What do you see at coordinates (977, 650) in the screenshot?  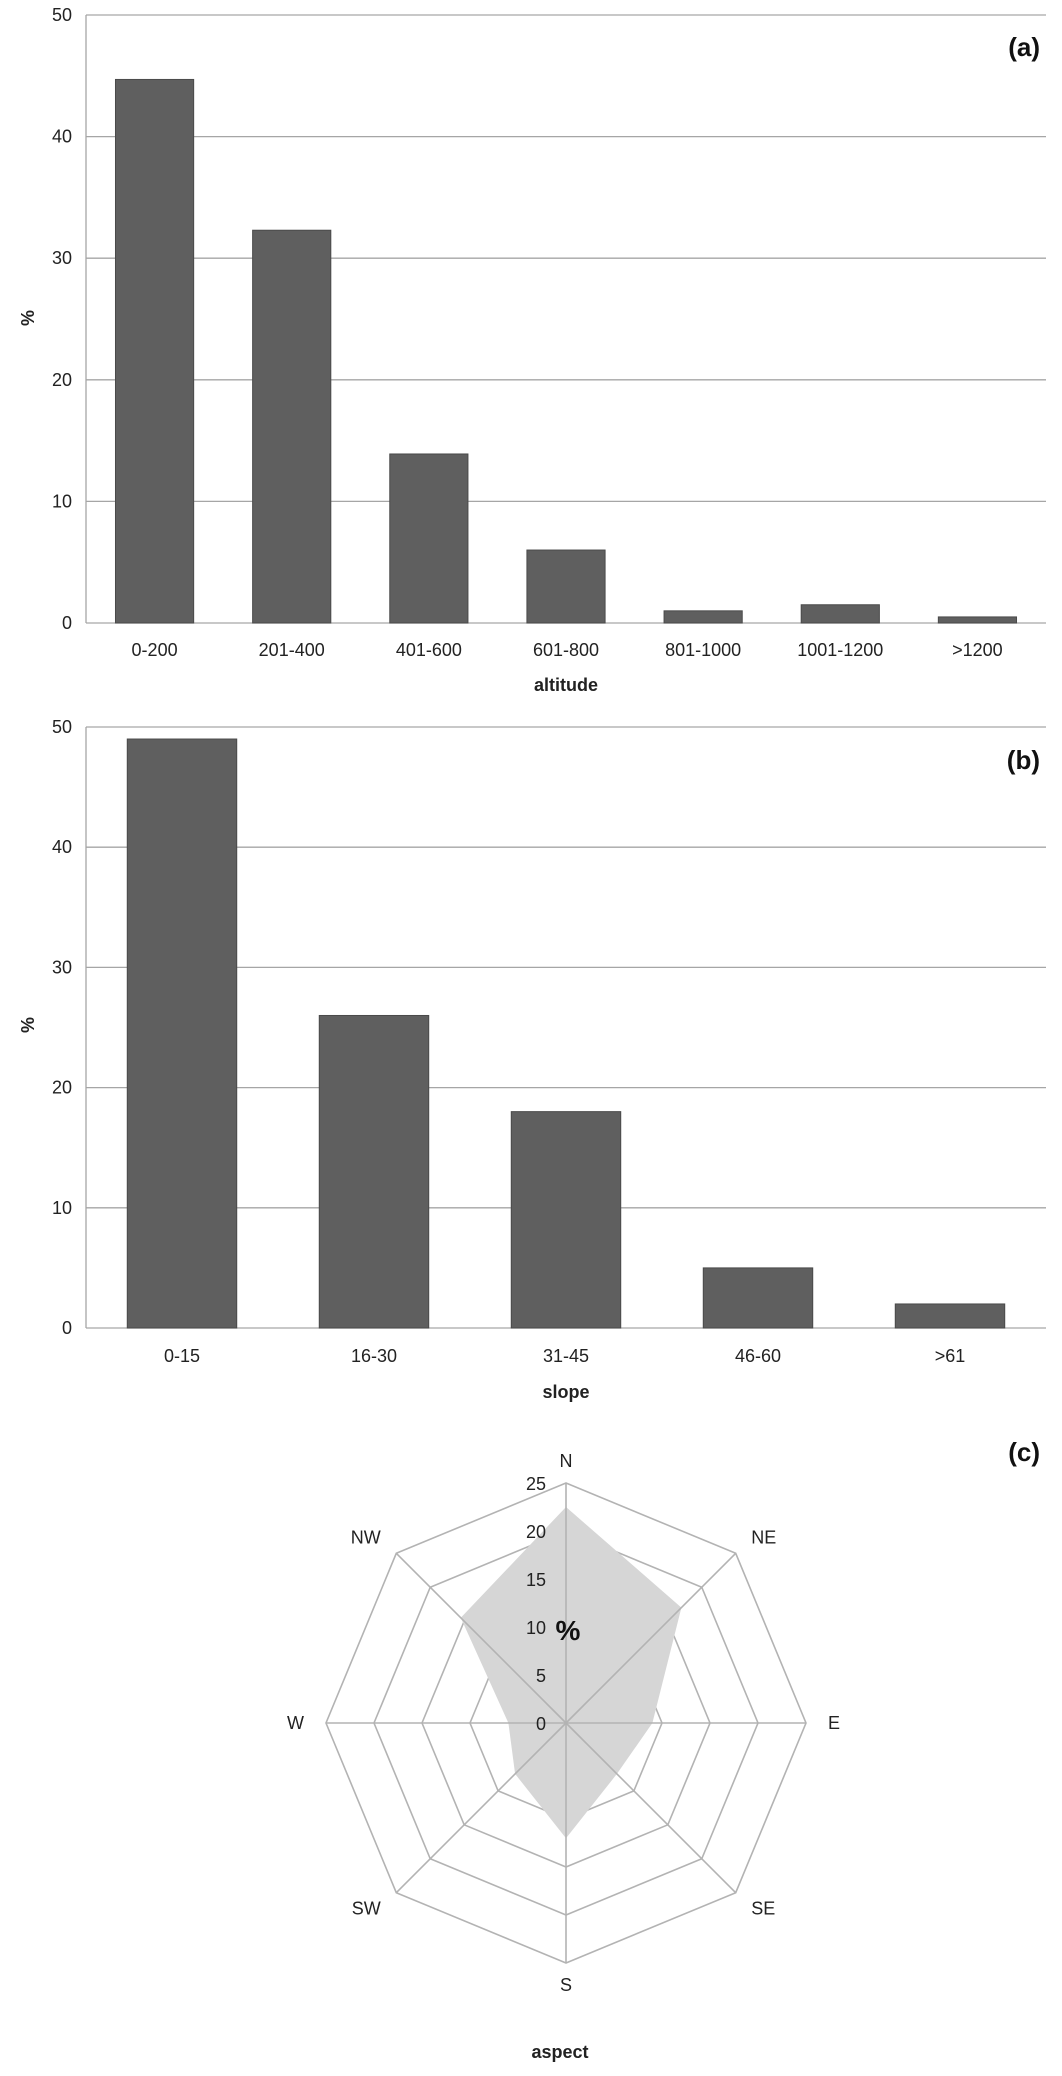 I see `x-tick-label: >1200` at bounding box center [977, 650].